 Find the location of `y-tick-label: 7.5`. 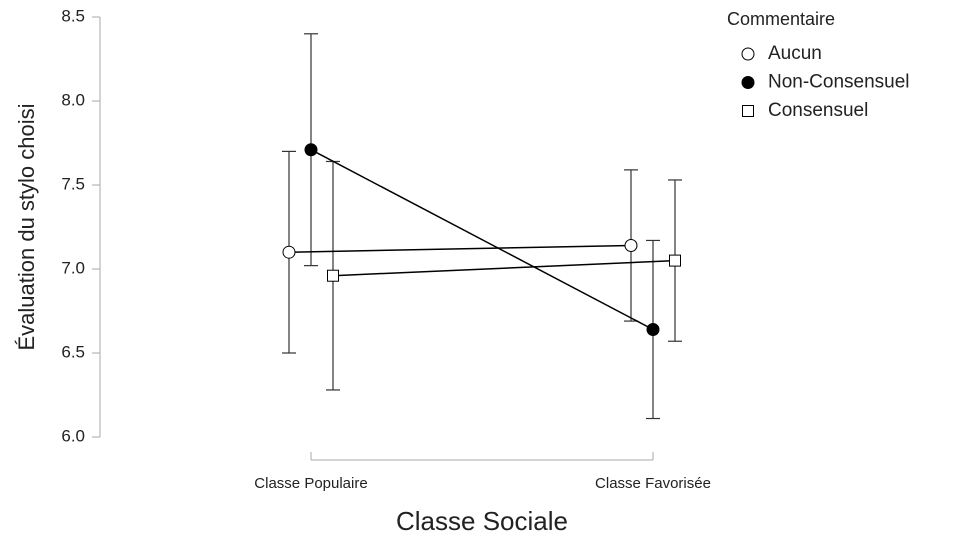

y-tick-label: 7.5 is located at coordinates (73, 183).